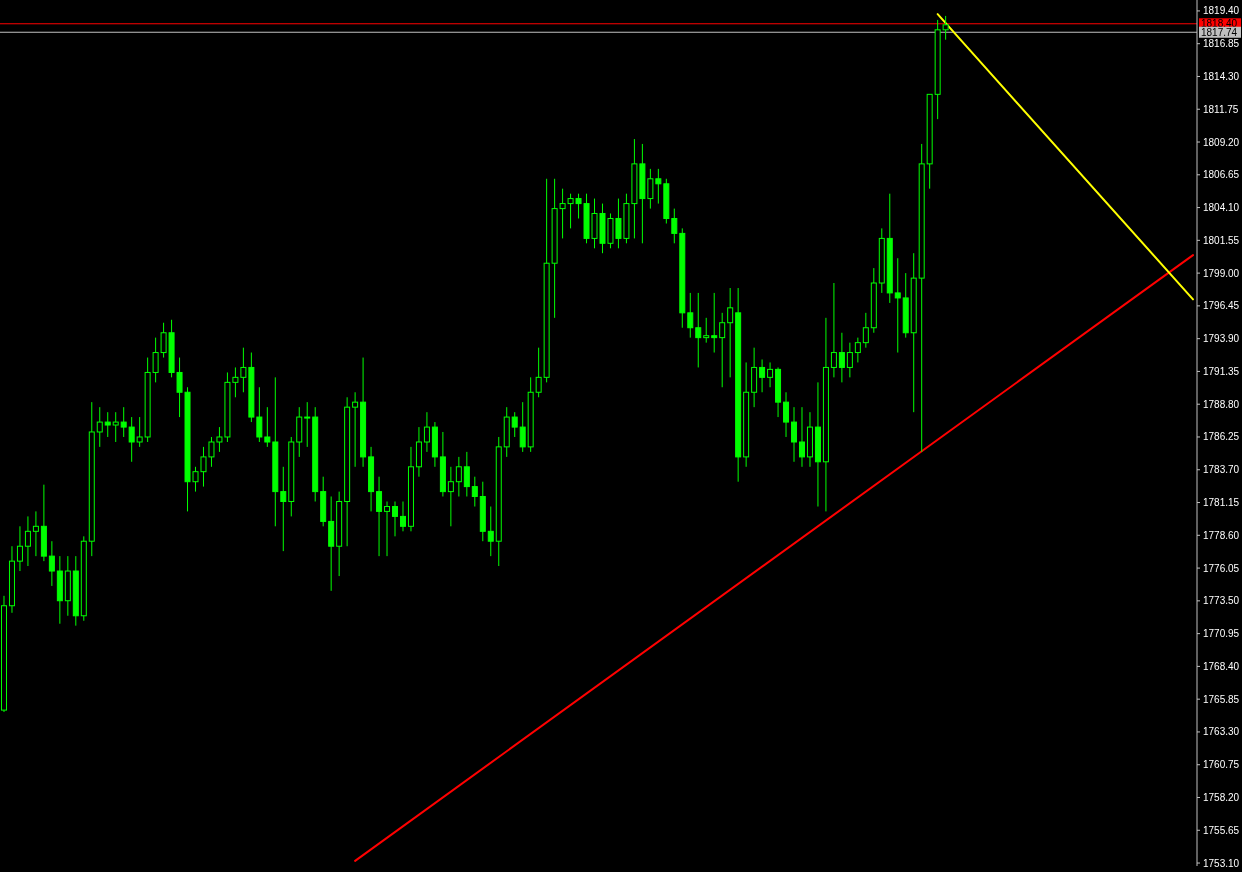 Image resolution: width=1242 pixels, height=872 pixels. I want to click on y-tick-label: 1763.30, so click(1221, 732).